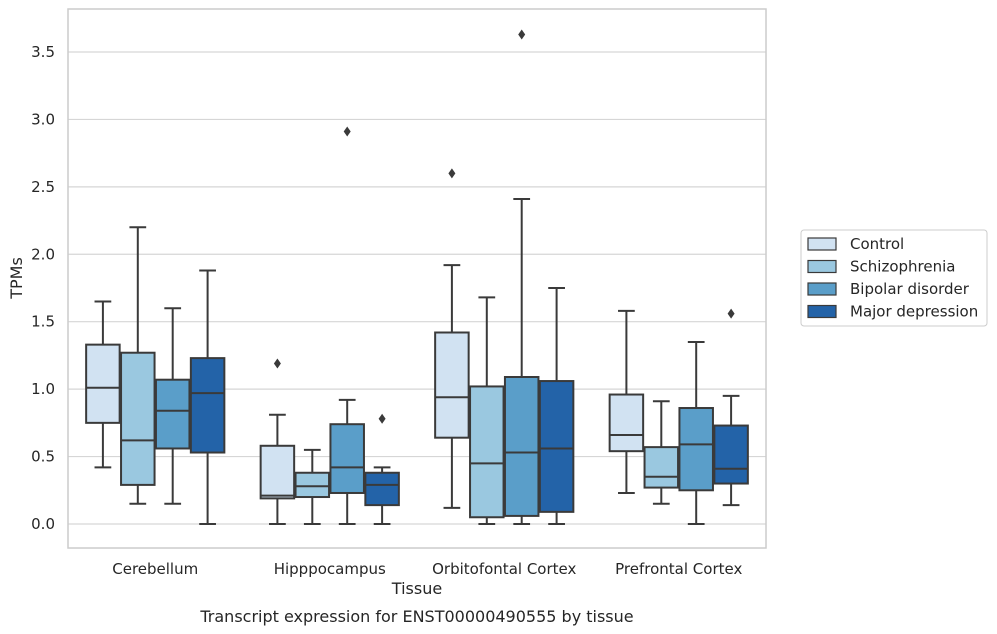 Image resolution: width=997 pixels, height=634 pixels. I want to click on x-axis-title: Tissue, so click(416, 588).